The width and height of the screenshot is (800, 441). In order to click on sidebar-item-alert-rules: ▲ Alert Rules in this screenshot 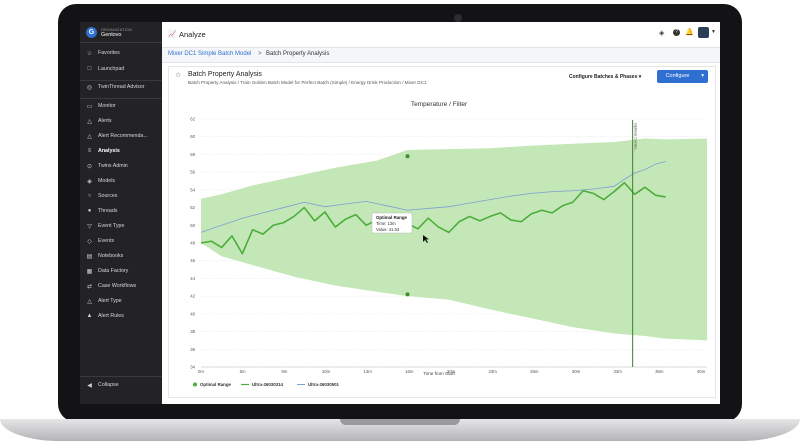, I will do `click(105, 316)`.